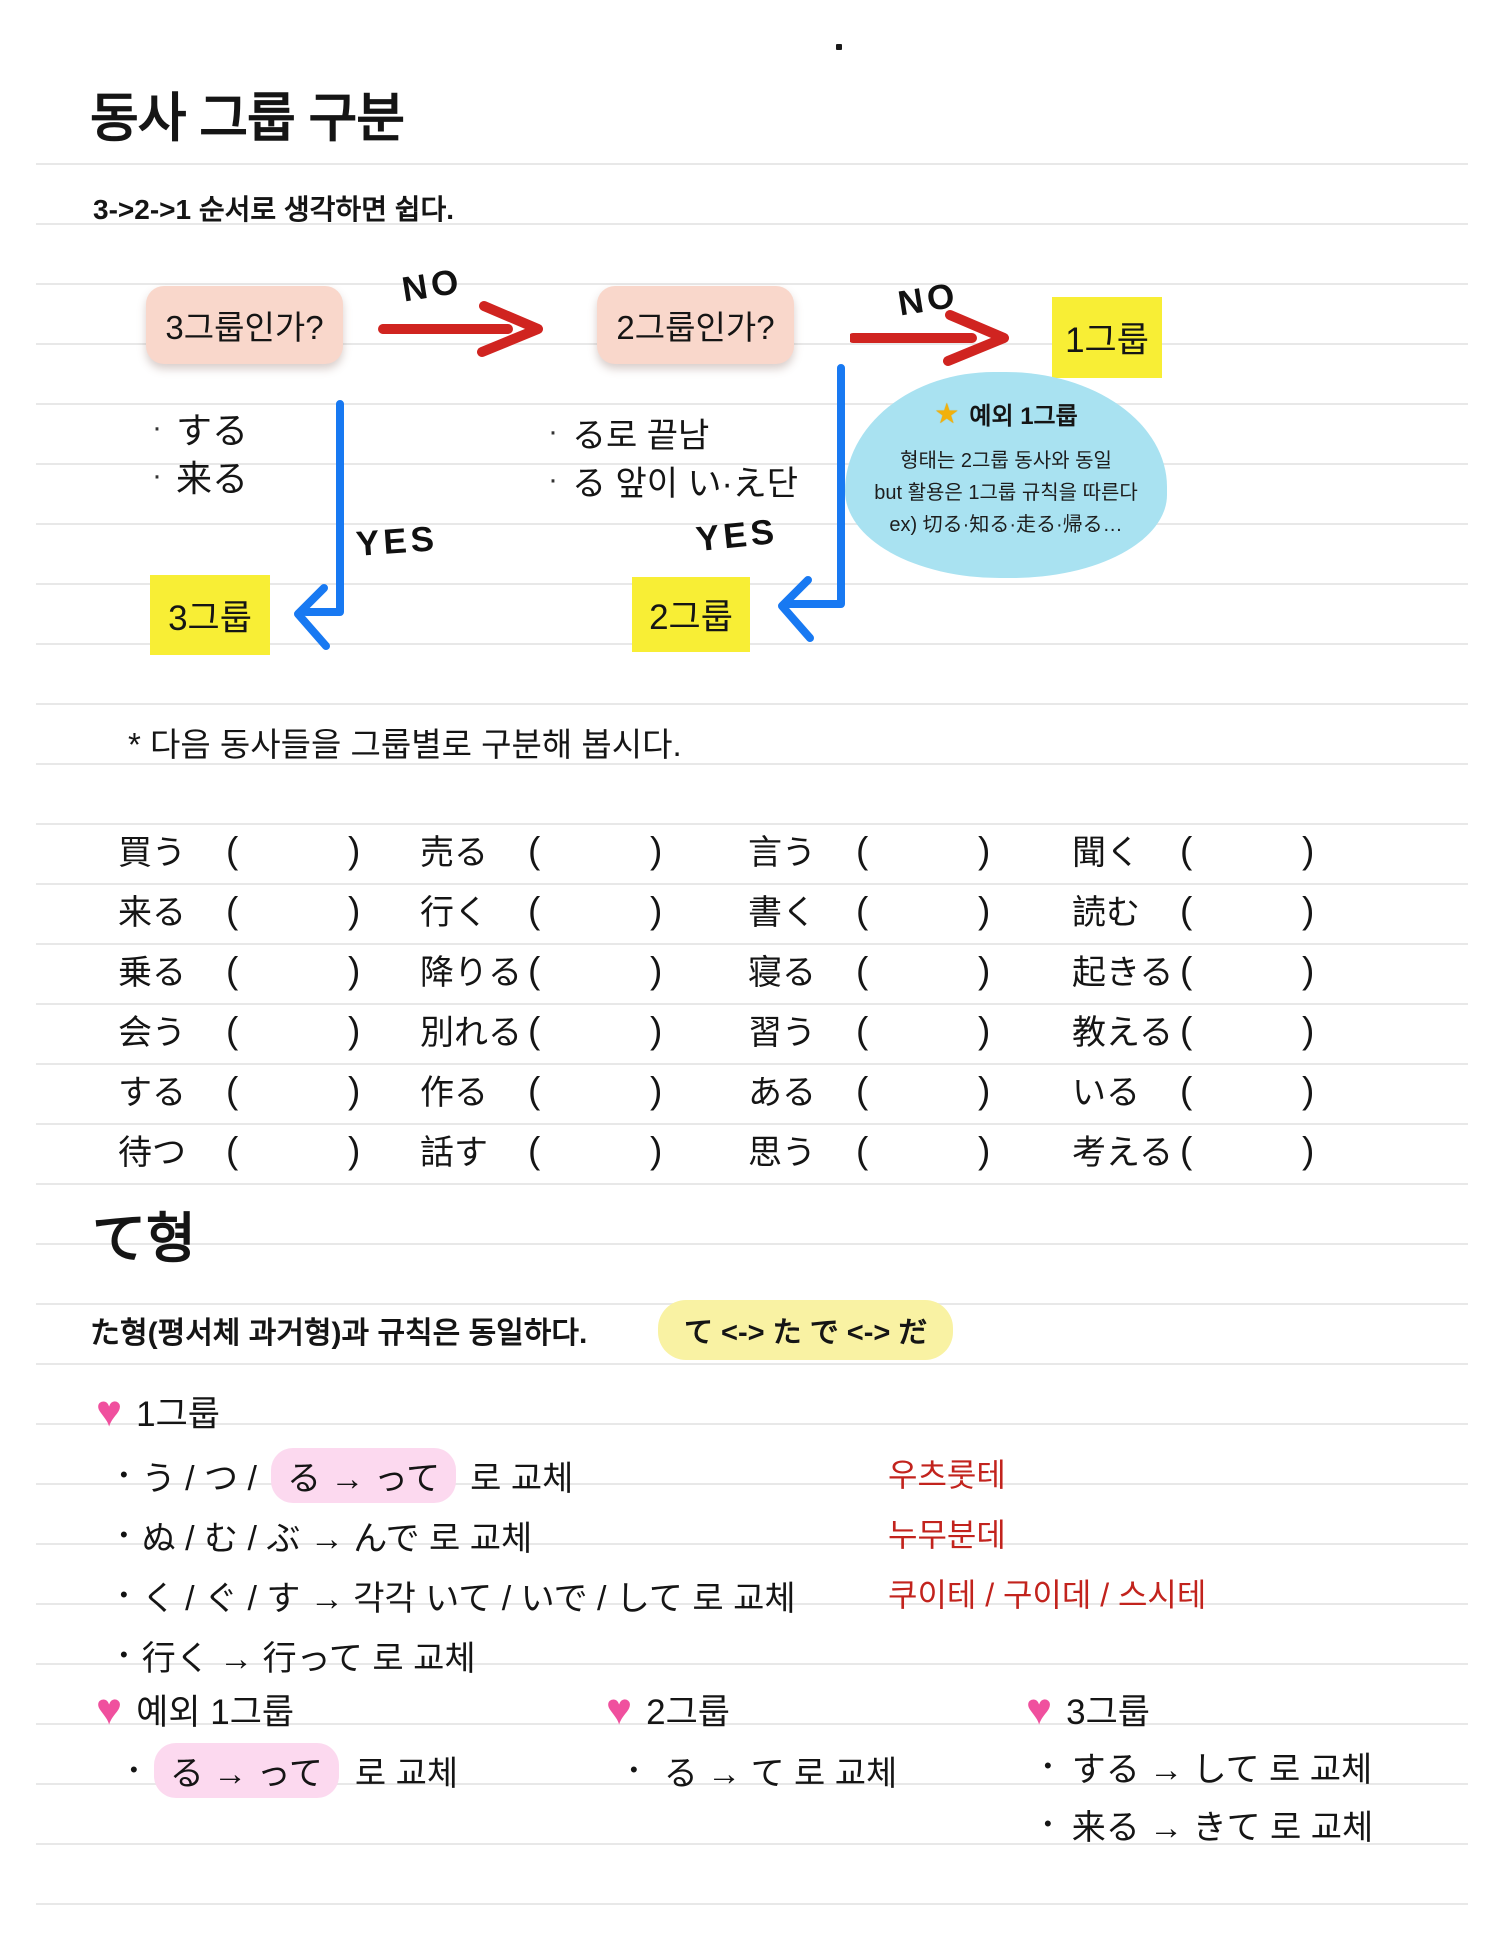 The image size is (1500, 1939). I want to click on exception-group1-heading-label: 예외 1그룹, so click(215, 1712).